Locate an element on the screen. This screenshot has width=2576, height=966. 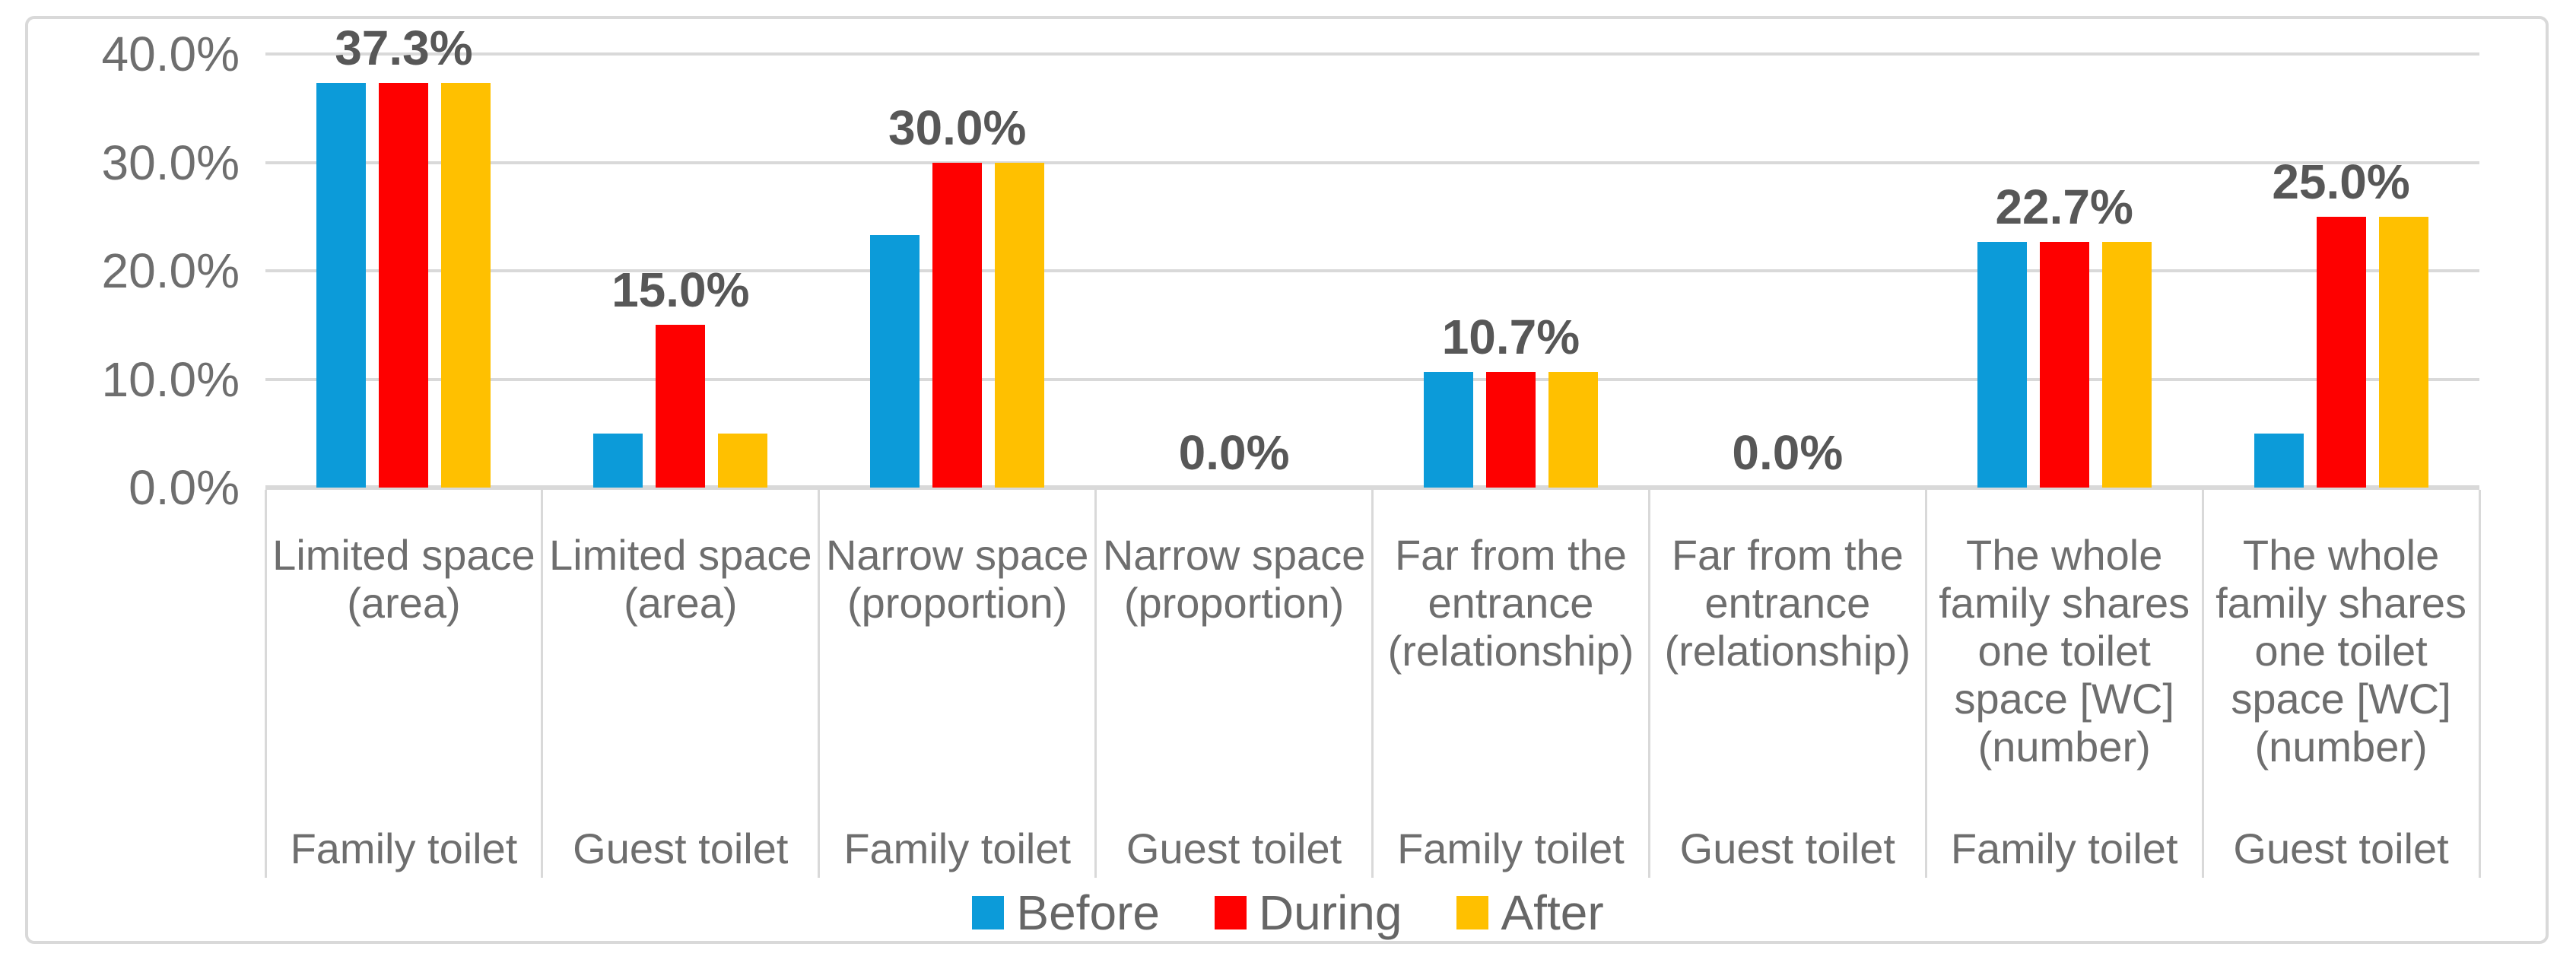
data-label-group-7: 22.7% is located at coordinates (2064, 206).